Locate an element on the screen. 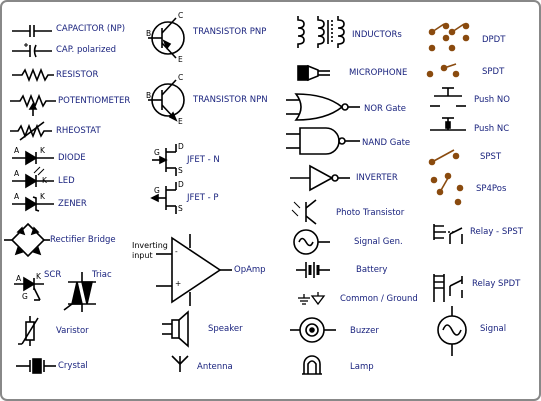  dpdt-symbol is located at coordinates (449, 37).